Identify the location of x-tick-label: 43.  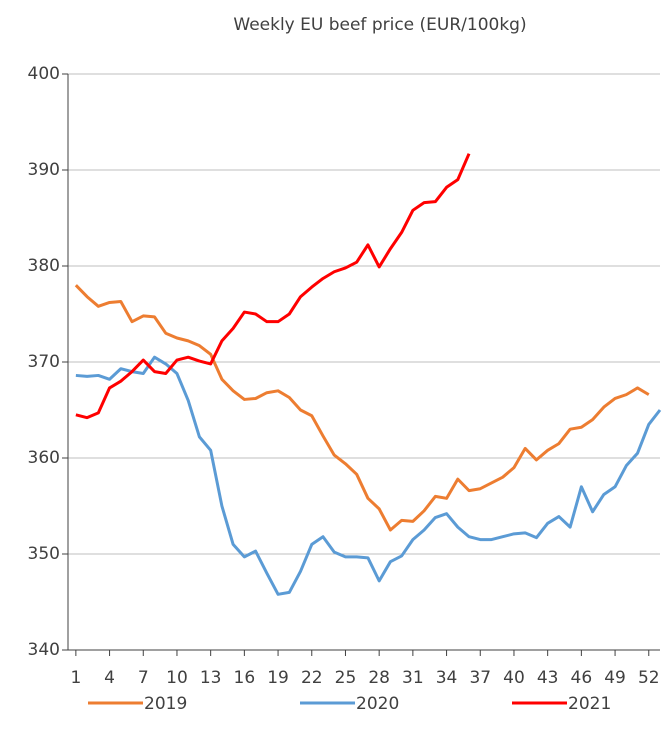
(548, 678).